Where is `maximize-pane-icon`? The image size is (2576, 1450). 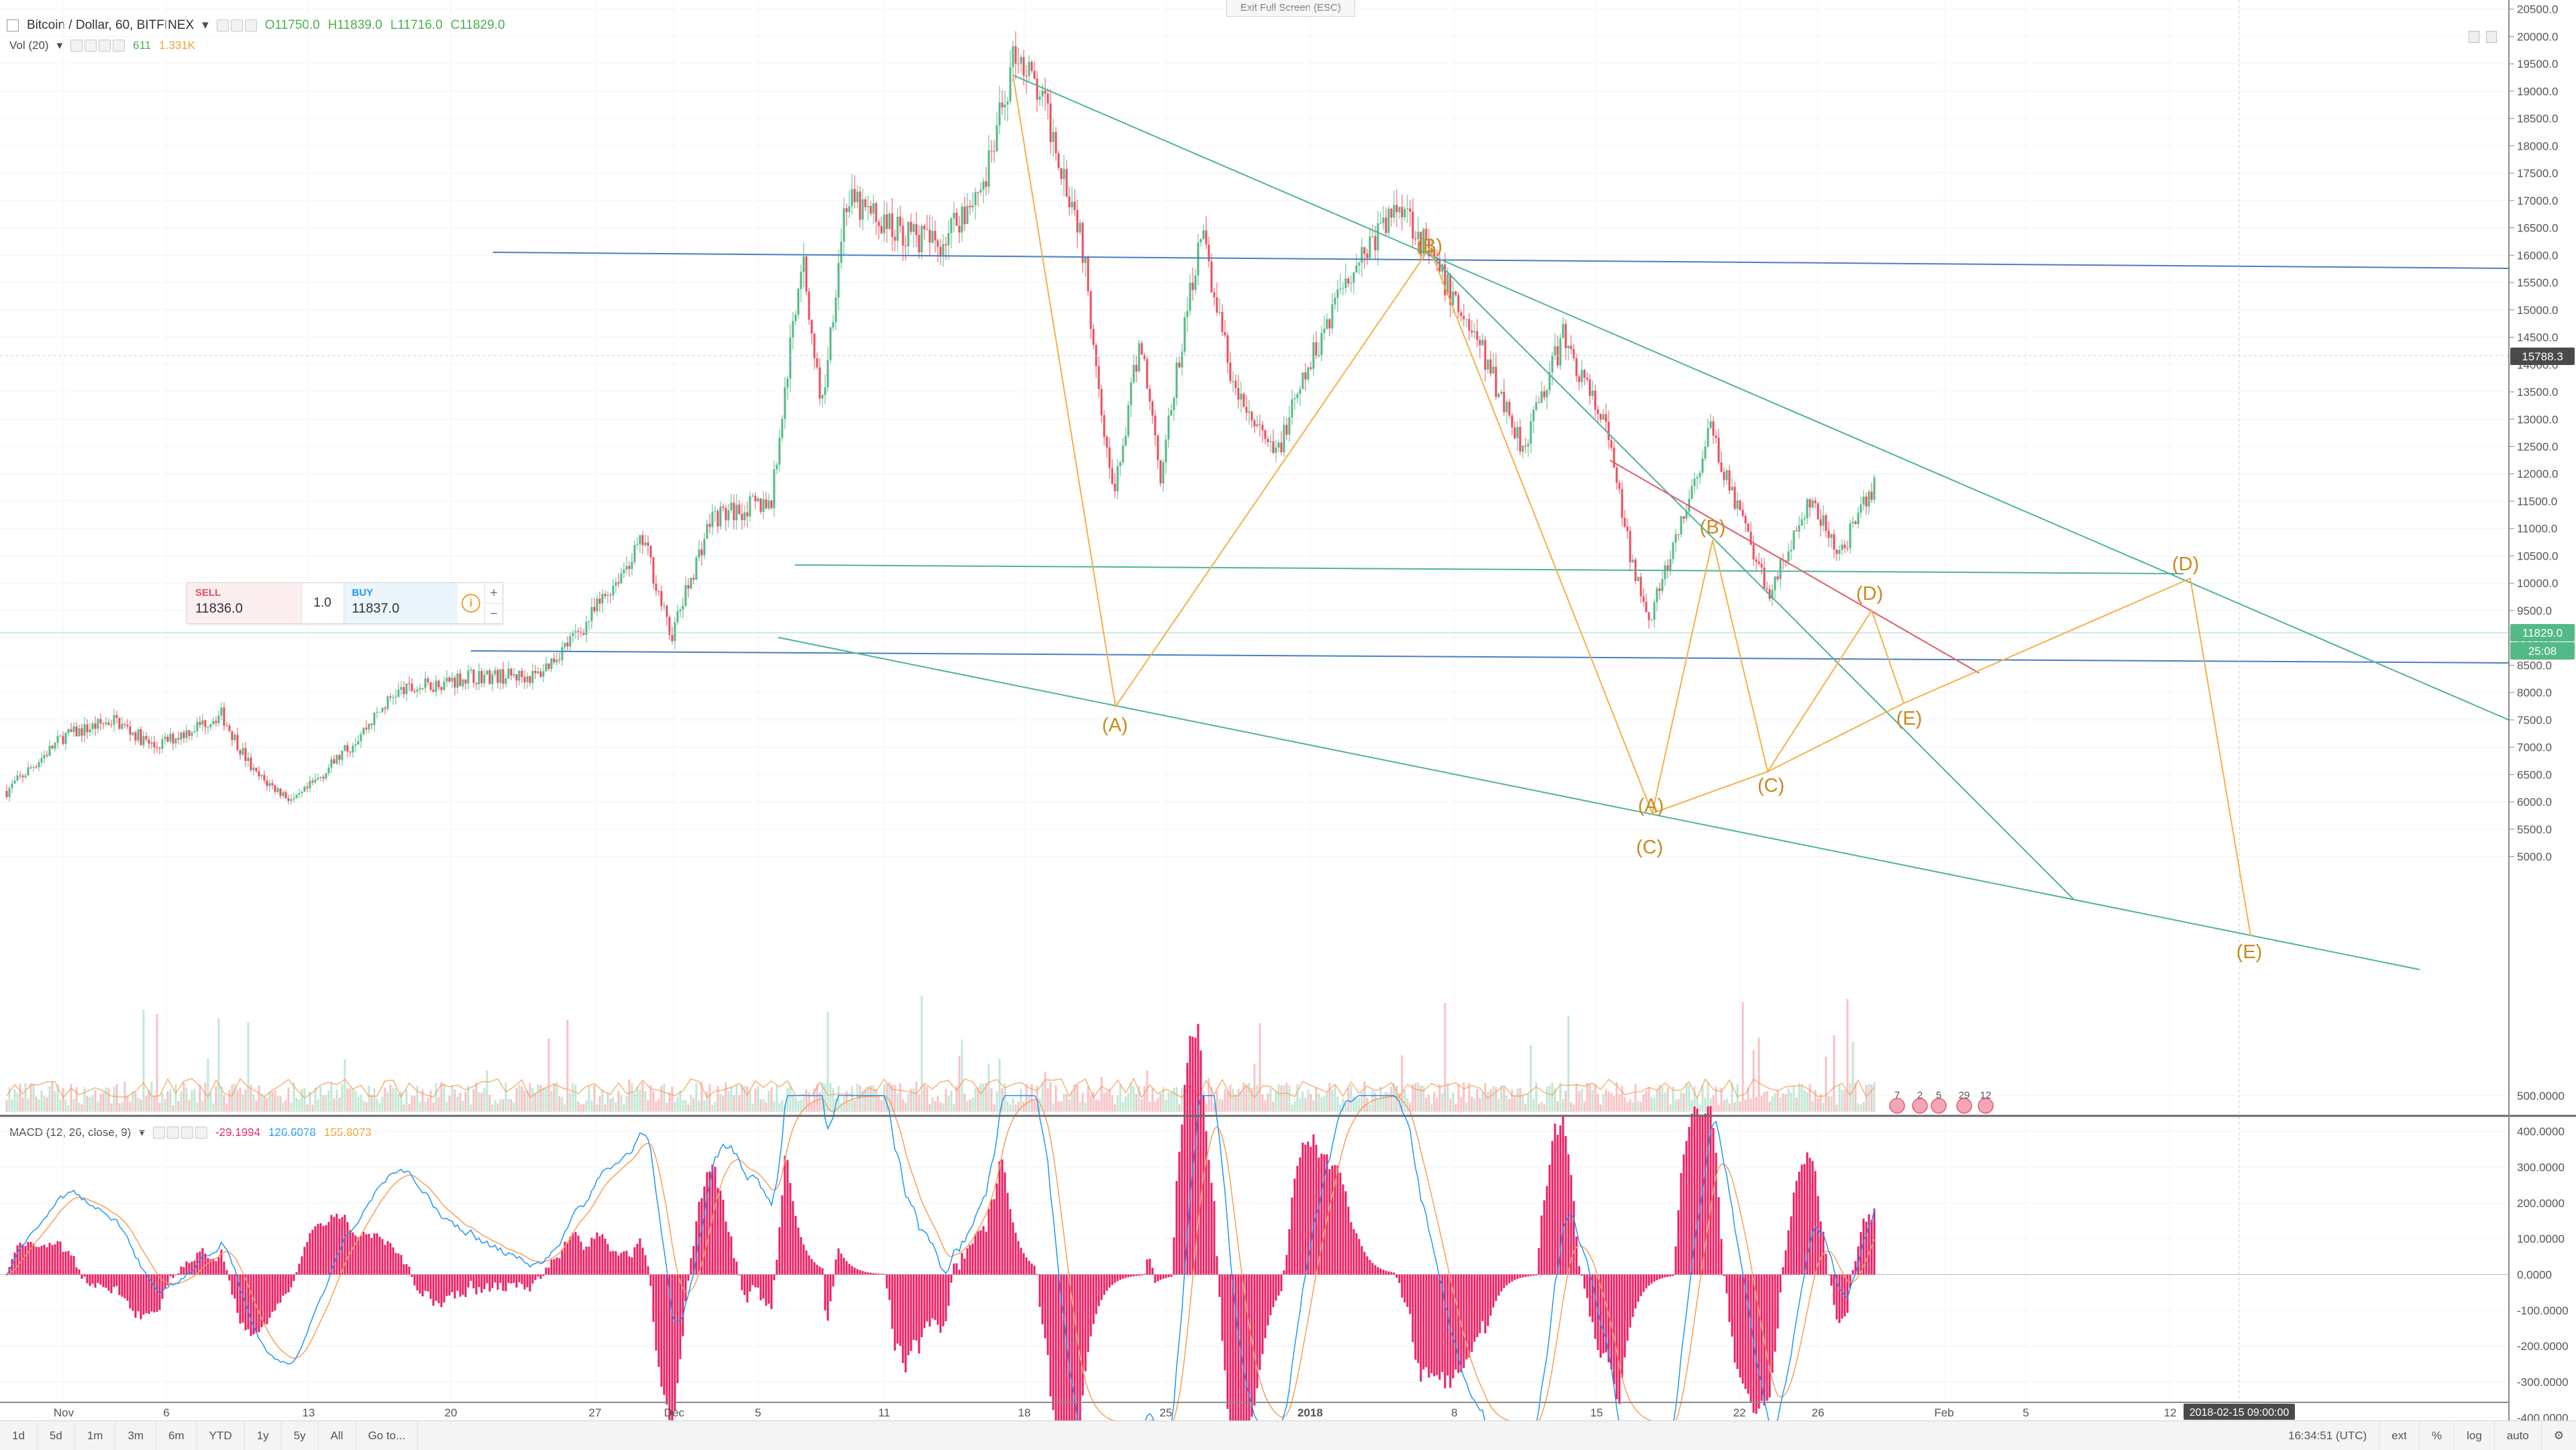 maximize-pane-icon is located at coordinates (2474, 37).